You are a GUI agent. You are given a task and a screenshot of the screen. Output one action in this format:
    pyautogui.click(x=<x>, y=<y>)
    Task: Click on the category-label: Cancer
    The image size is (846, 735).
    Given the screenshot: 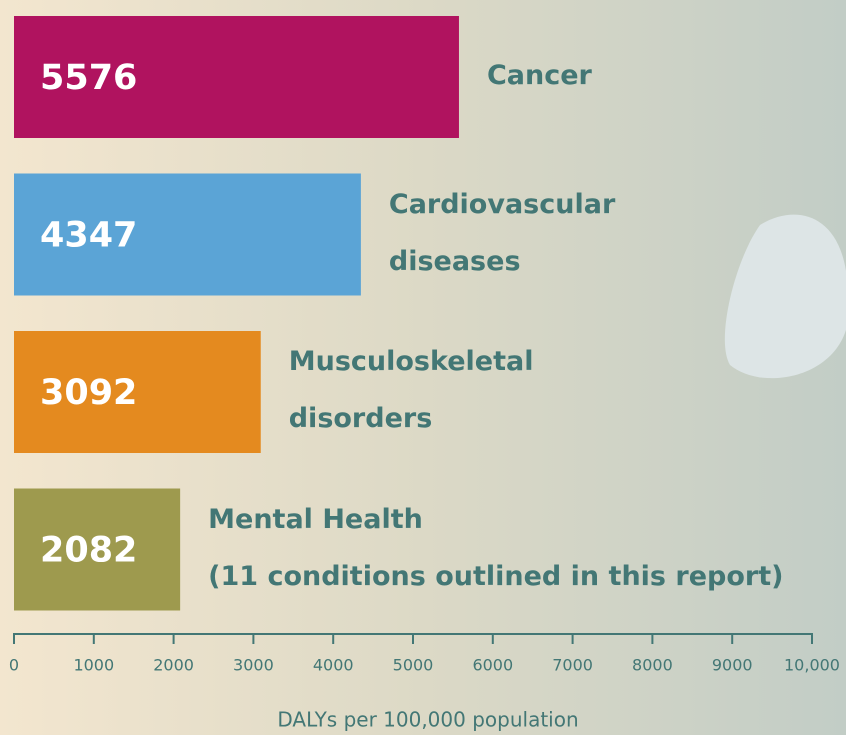 What is the action you would take?
    pyautogui.click(x=539, y=75)
    